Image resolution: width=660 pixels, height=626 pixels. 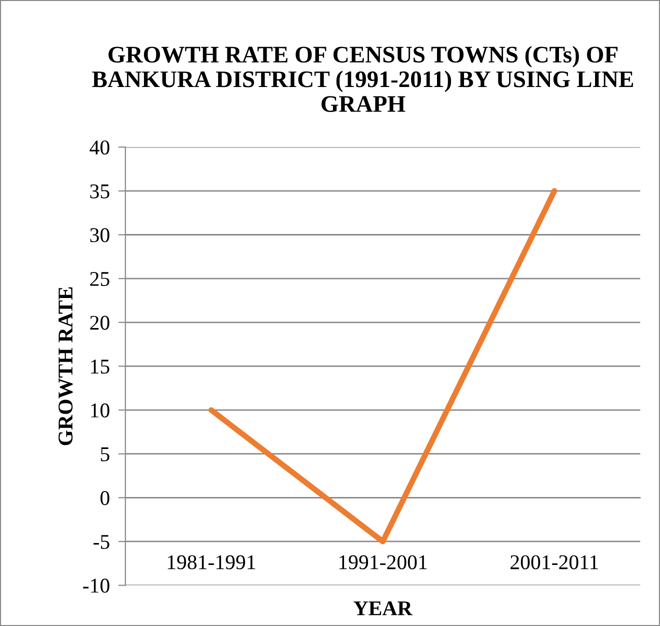 What do you see at coordinates (363, 79) in the screenshot?
I see `chart-title: GROWTH RATE OF CENSUS TOWNS (CTs) OF BANKURA DISTRICT (1991-2011) BY USING LINE GRAPH` at bounding box center [363, 79].